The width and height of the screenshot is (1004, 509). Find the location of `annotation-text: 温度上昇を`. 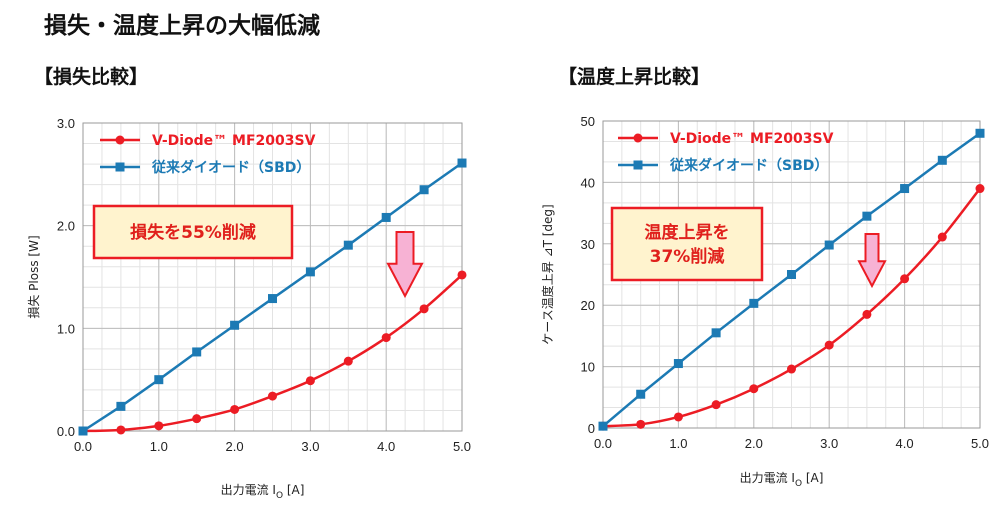

annotation-text: 温度上昇を is located at coordinates (687, 232).